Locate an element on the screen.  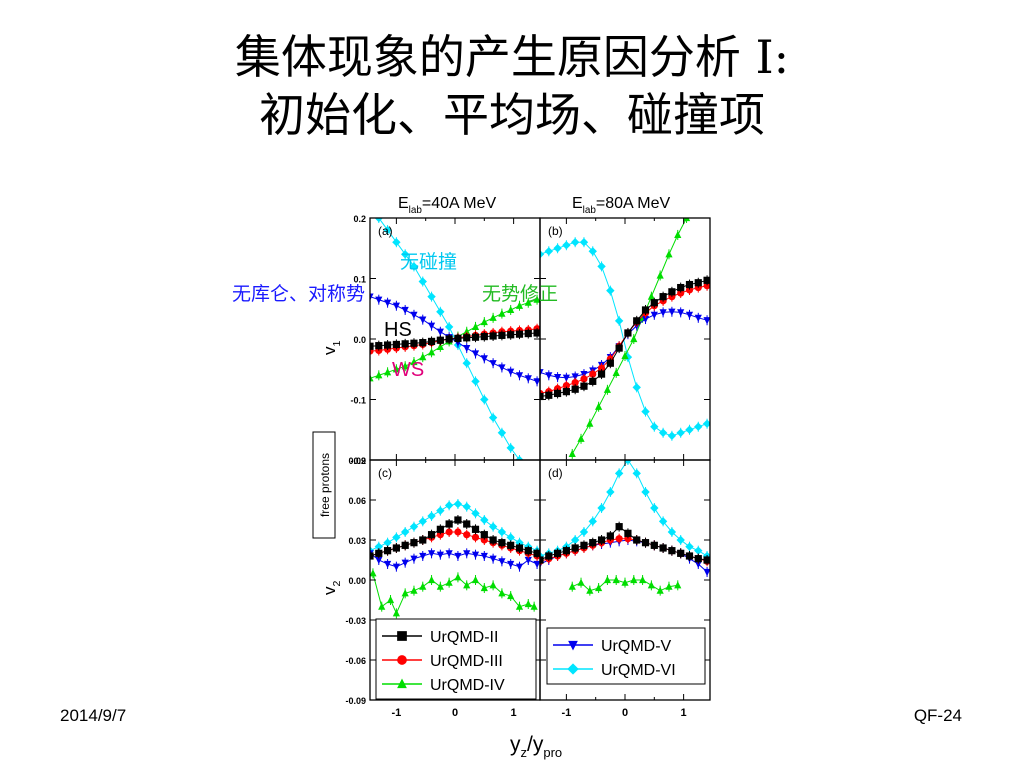
panel-1-data is located at coordinates (625, 338).